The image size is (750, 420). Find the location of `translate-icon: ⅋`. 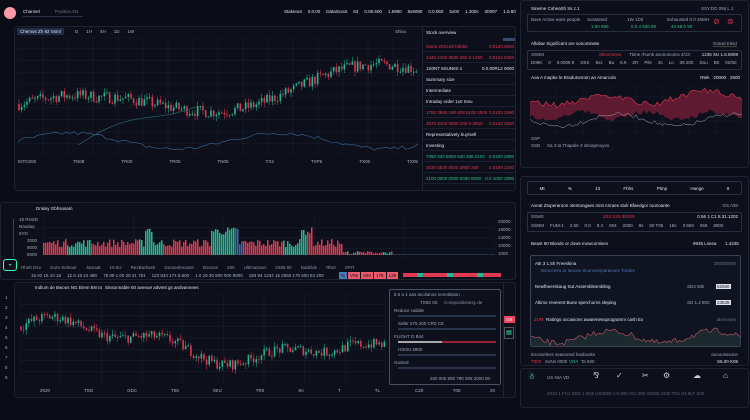

translate-icon: ⅋ is located at coordinates (596, 375).